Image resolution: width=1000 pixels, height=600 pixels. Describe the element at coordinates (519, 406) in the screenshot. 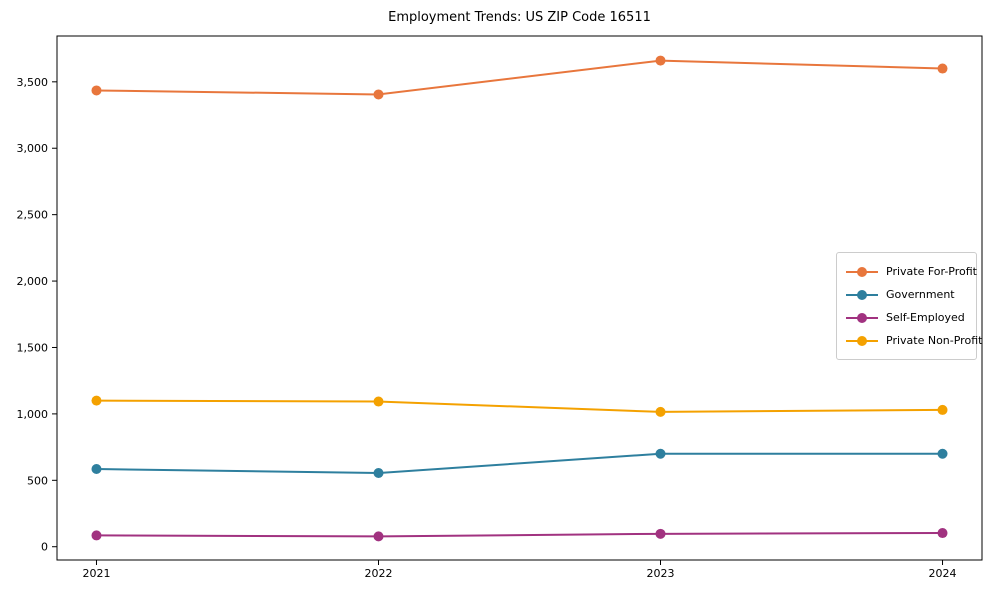

I see `series-line-private-non-profit` at that location.